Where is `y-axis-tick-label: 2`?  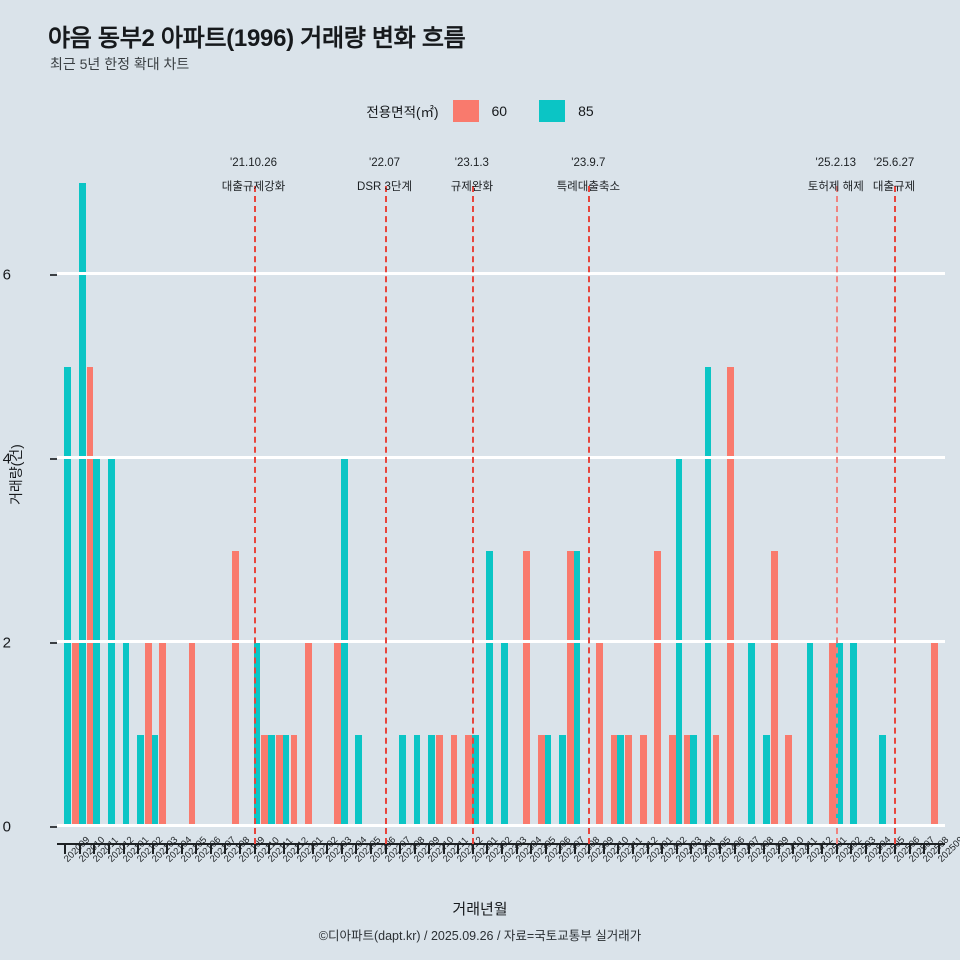 y-axis-tick-label: 2 is located at coordinates (6, 643).